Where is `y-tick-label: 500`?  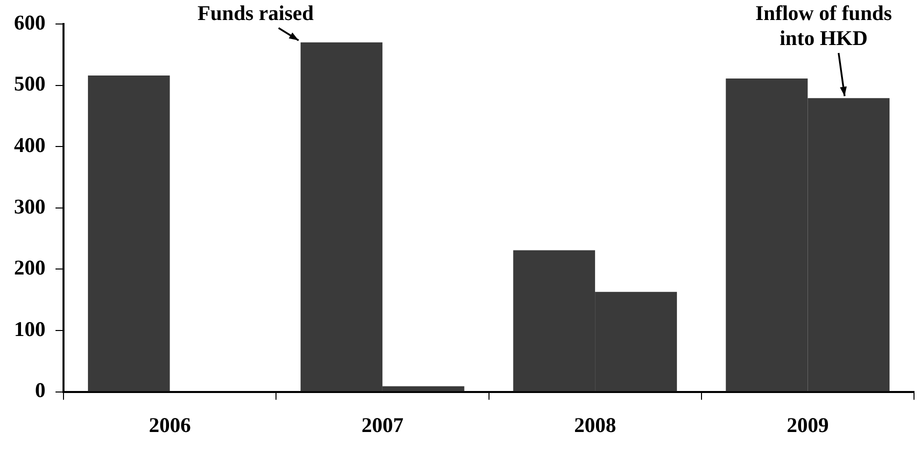
y-tick-label: 500 is located at coordinates (30, 84).